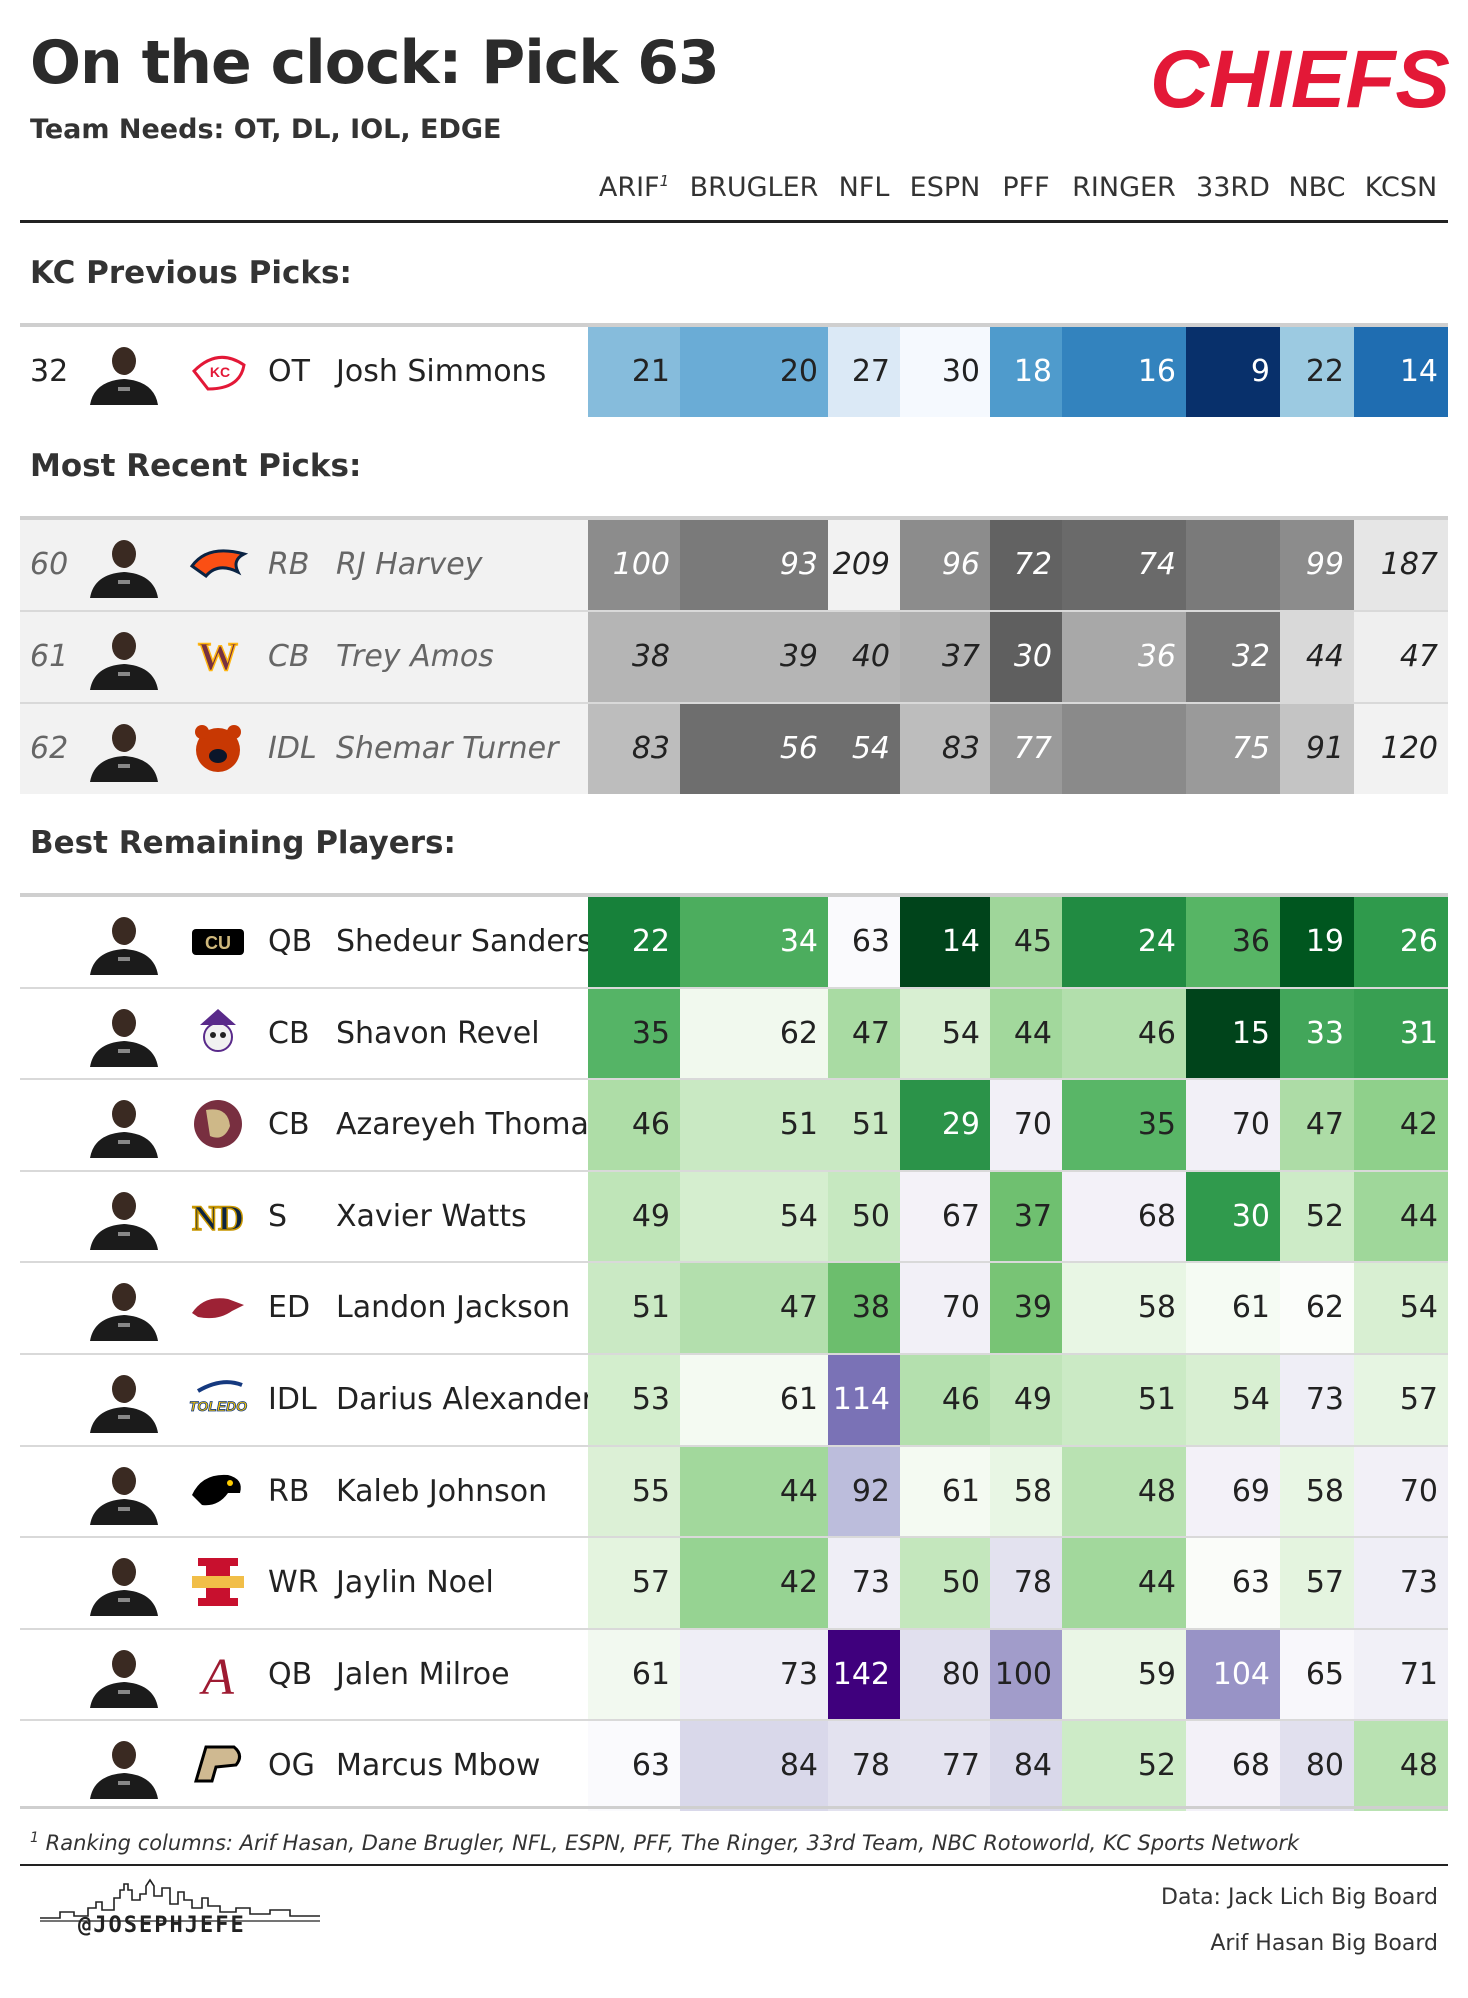 This screenshot has width=1468, height=1998. Describe the element at coordinates (1124, 1766) in the screenshot. I see `rank-ringer: 52` at that location.